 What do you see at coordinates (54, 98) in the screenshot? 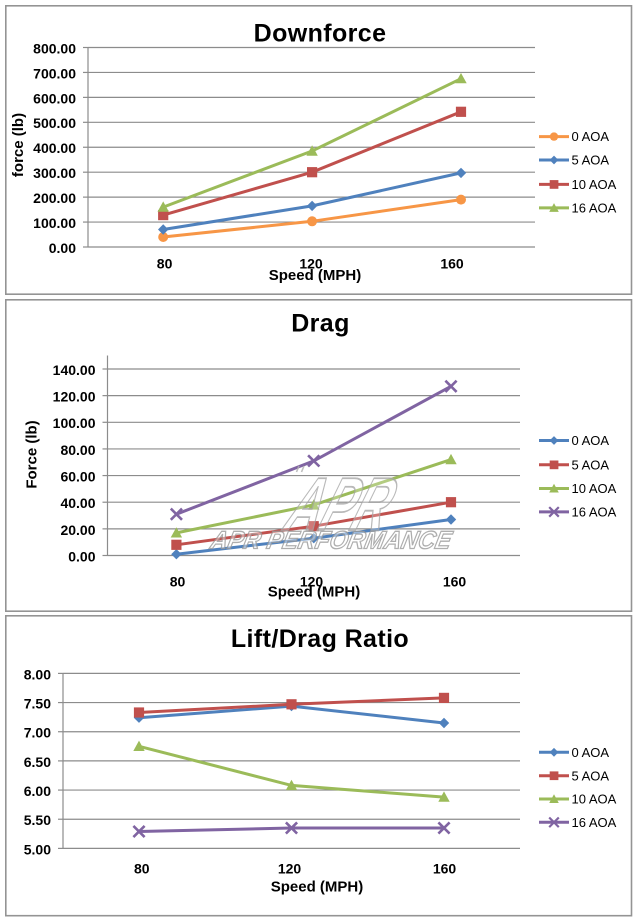
I see `svg-text: 600.00` at bounding box center [54, 98].